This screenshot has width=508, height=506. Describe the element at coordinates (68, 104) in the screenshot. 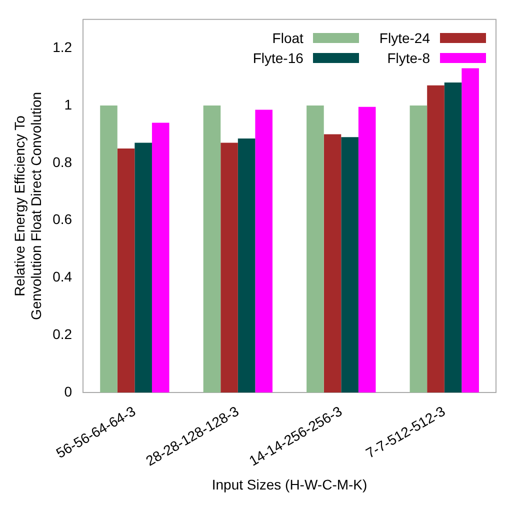

I see `y-tick-label: 1` at that location.